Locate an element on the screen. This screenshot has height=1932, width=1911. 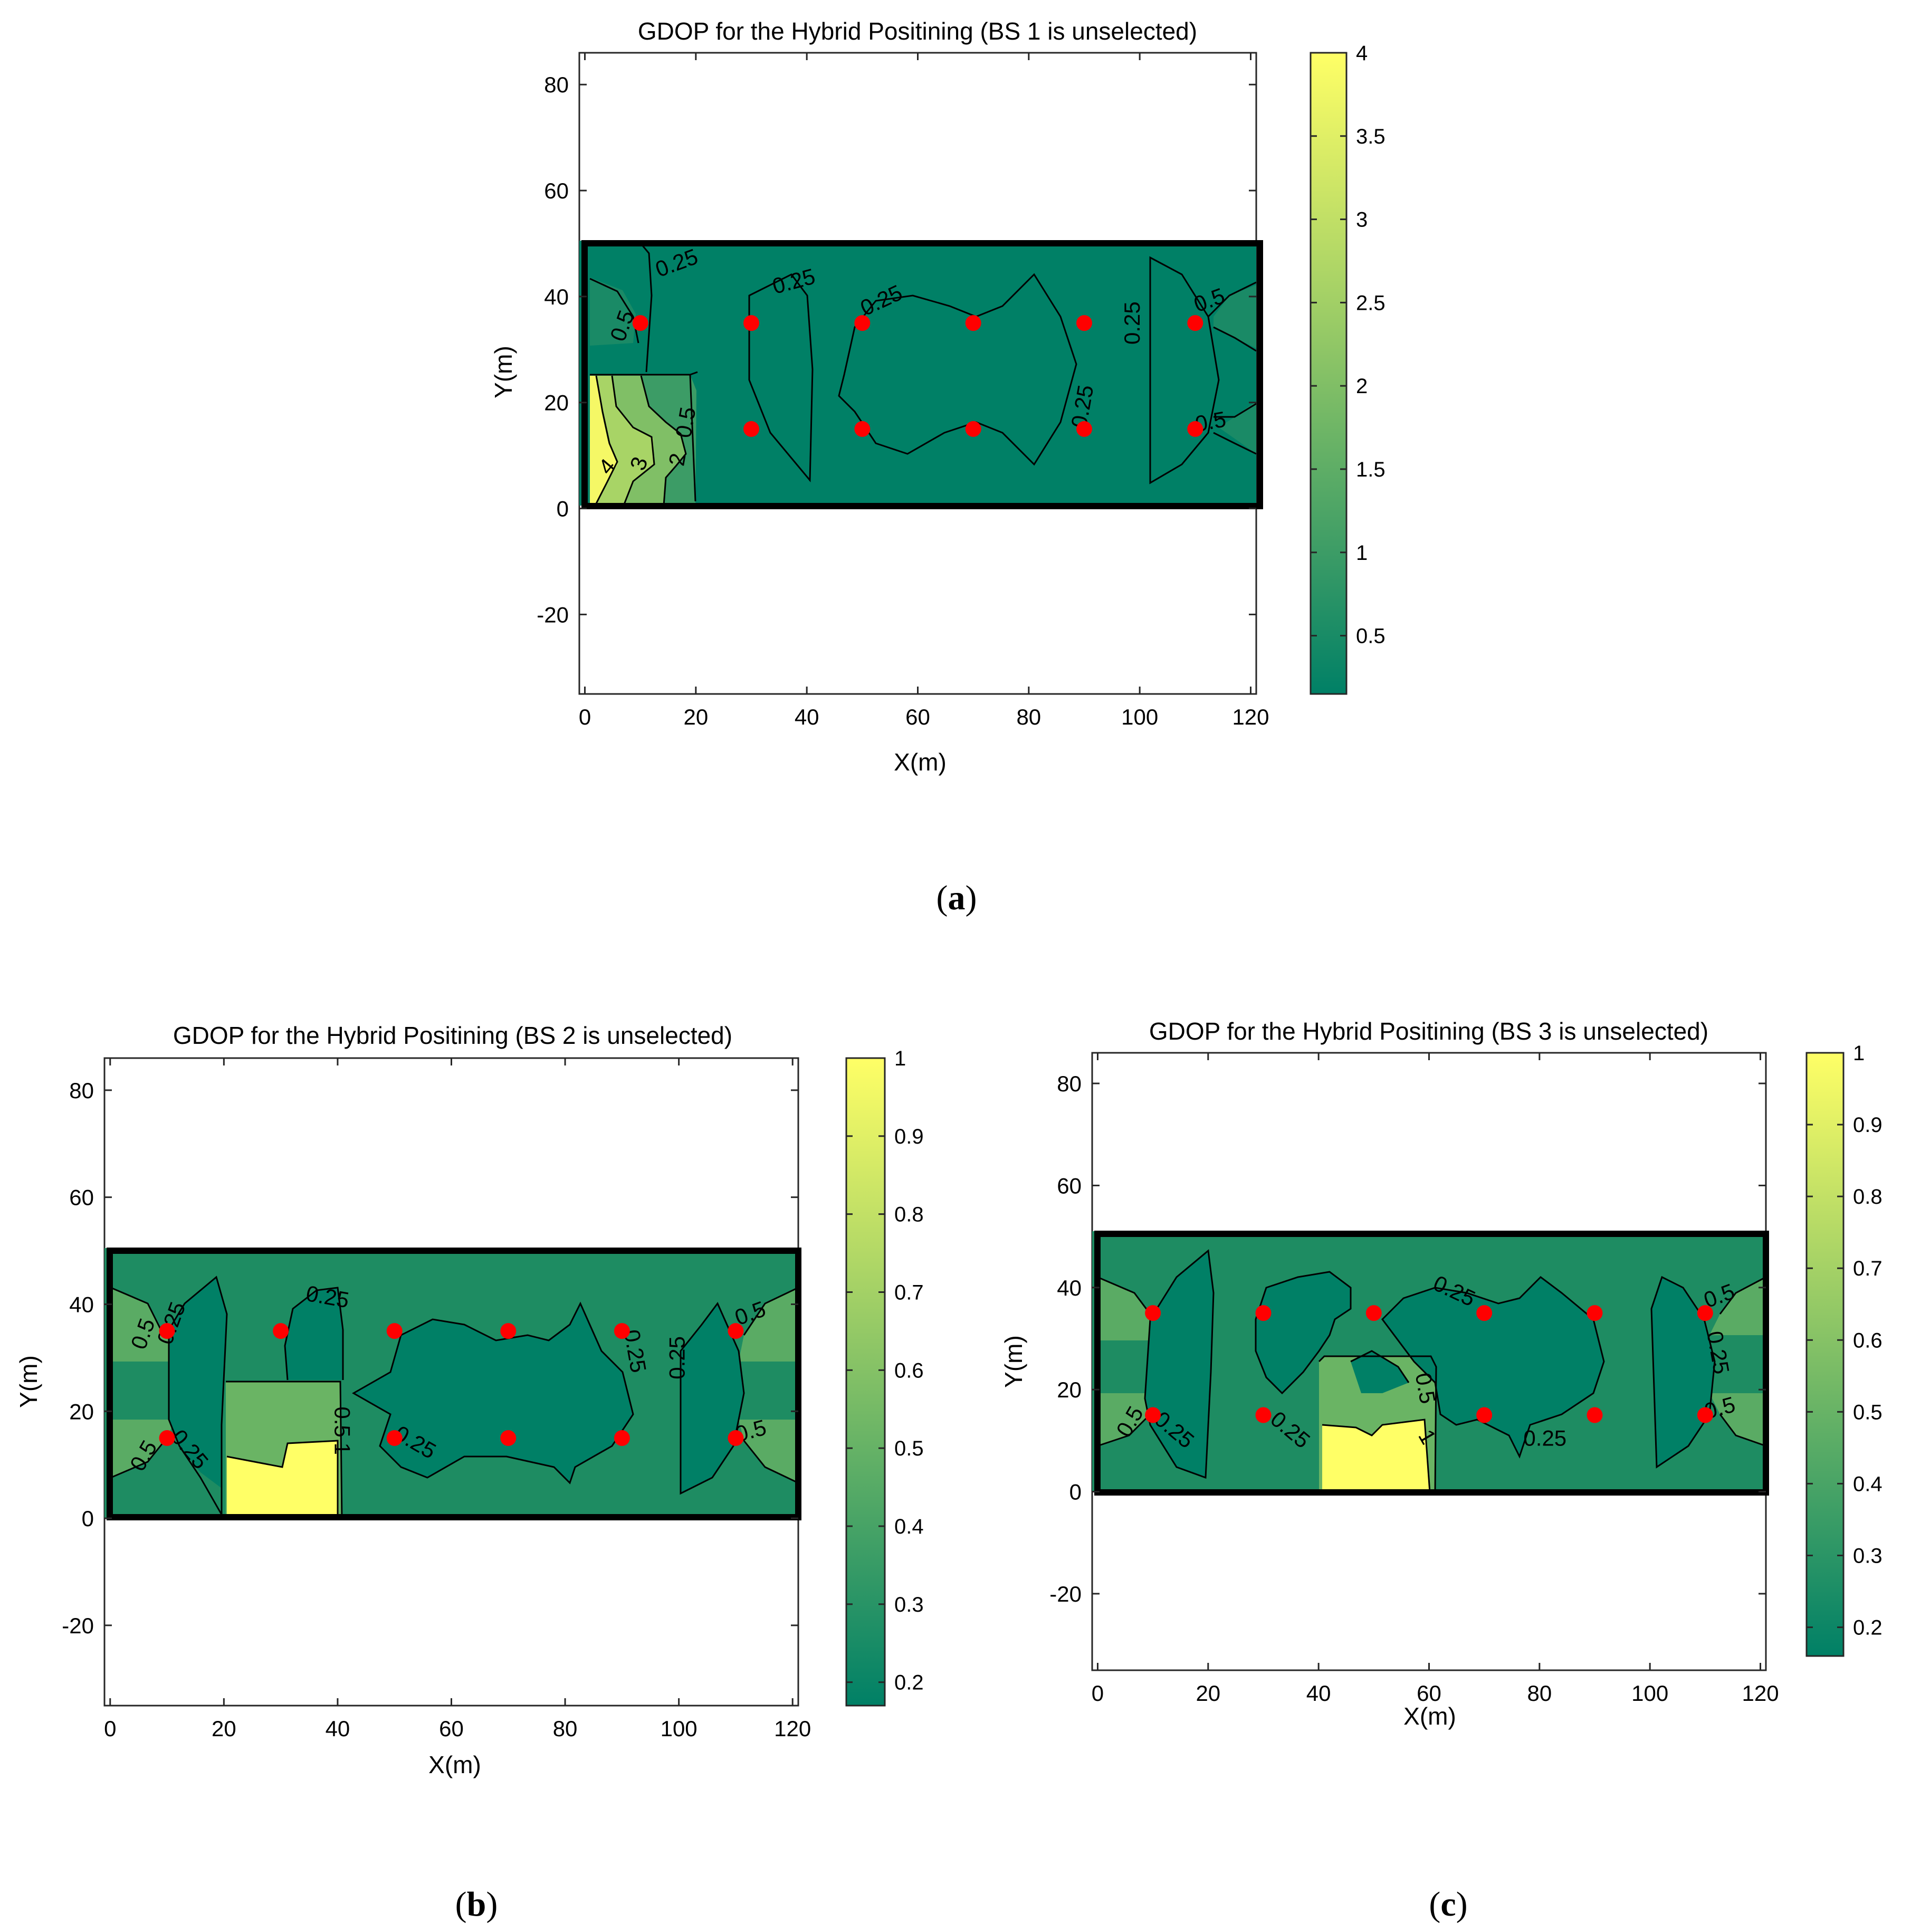
region-inner-mid is located at coordinates (314, 1334).